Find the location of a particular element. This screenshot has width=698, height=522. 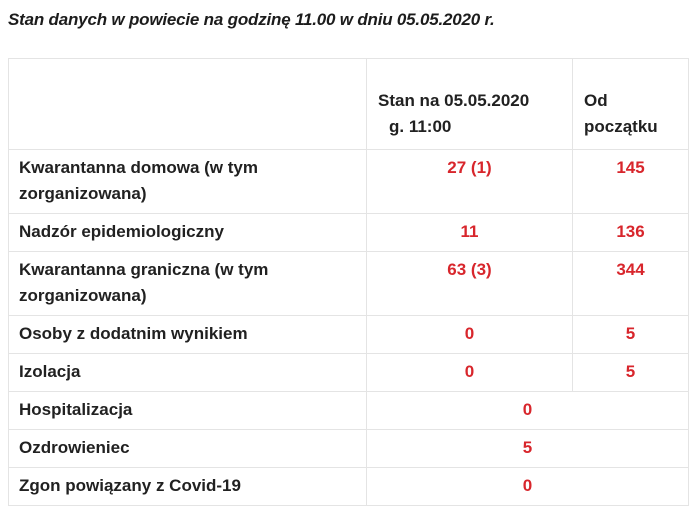

table-row: Hospitalizacja 0 is located at coordinates (348, 410).